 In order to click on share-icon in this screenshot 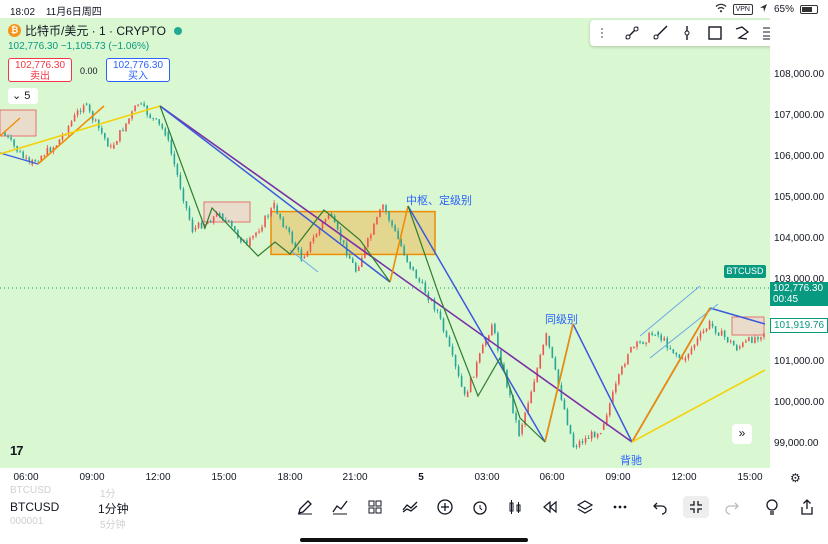, I will do `click(807, 507)`.